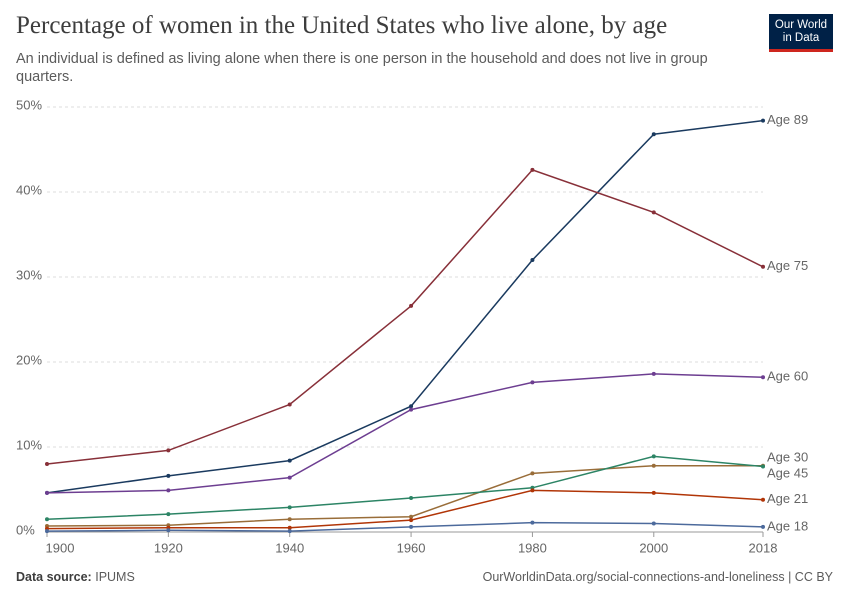 The width and height of the screenshot is (850, 600). What do you see at coordinates (168, 547) in the screenshot?
I see `x-tick-label: 1920` at bounding box center [168, 547].